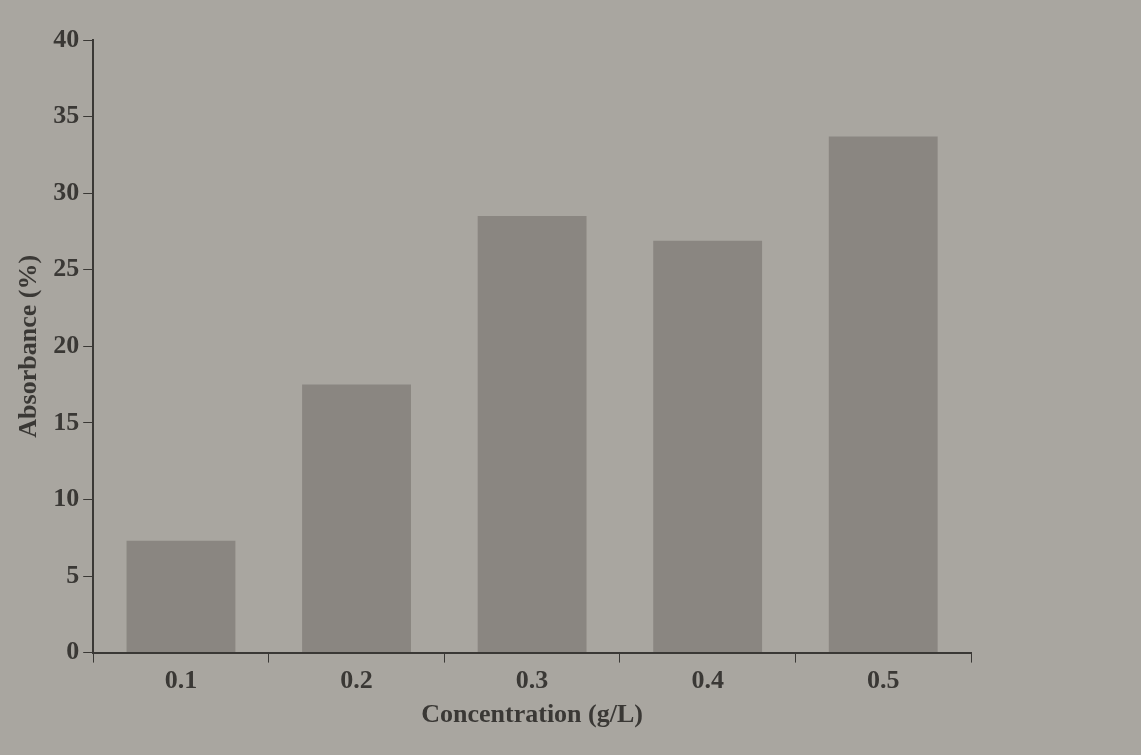  Describe the element at coordinates (73, 574) in the screenshot. I see `y-tick-label: 5` at that location.